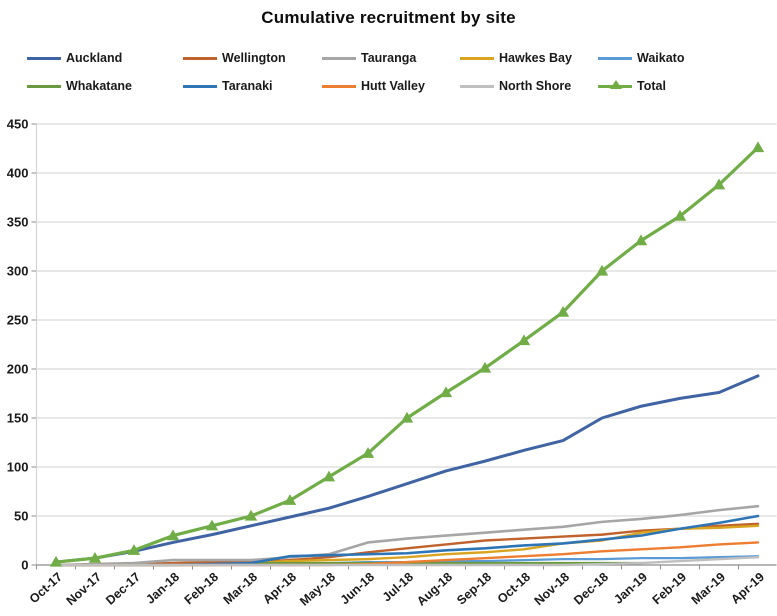 The width and height of the screenshot is (777, 616). What do you see at coordinates (407, 561) in the screenshot?
I see `series-line-north-shore` at bounding box center [407, 561].